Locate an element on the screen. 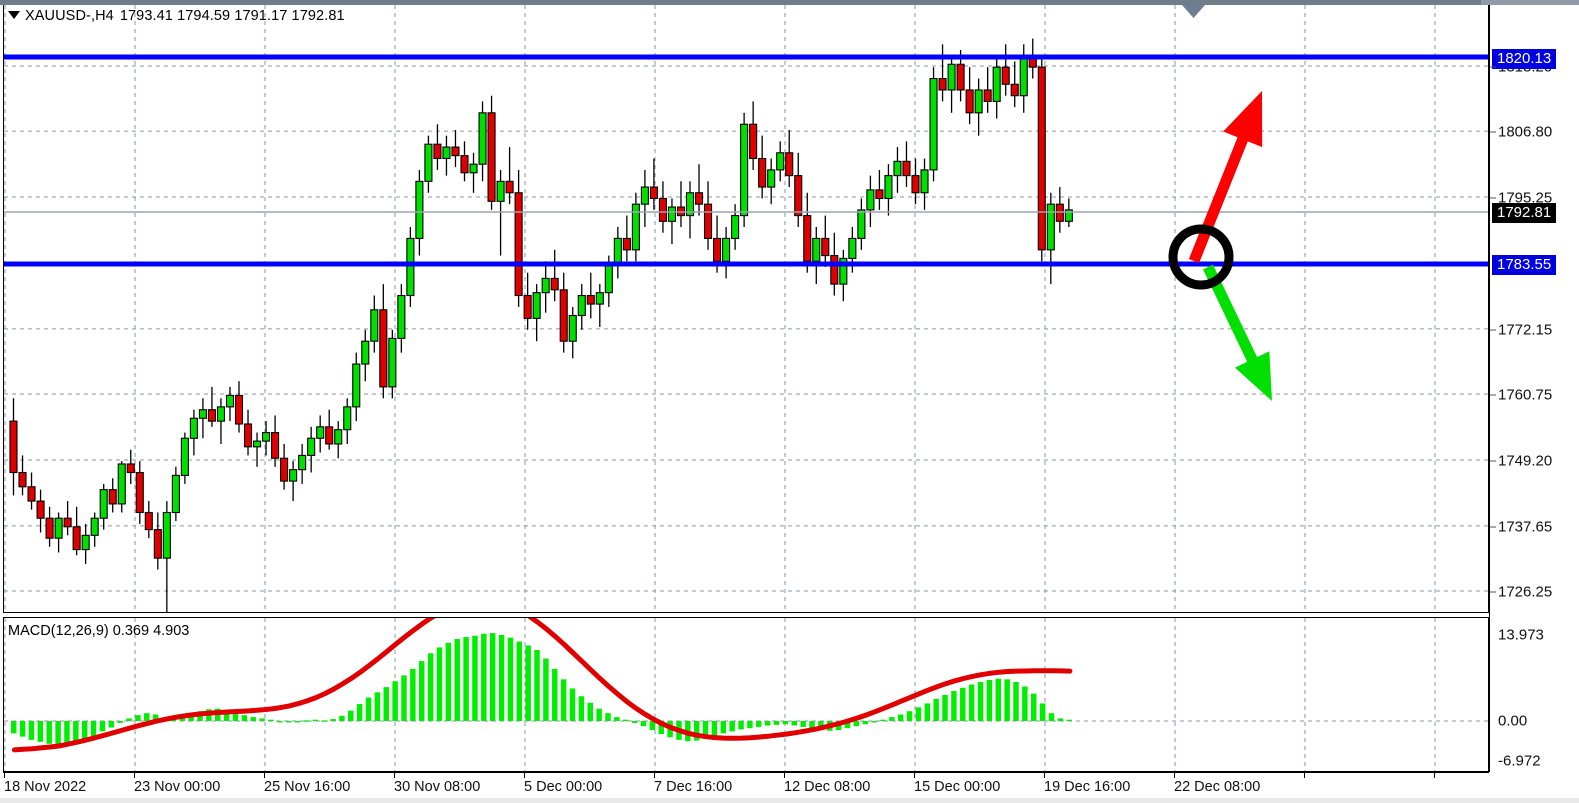  chart-position-marker-icon is located at coordinates (1193, 11).